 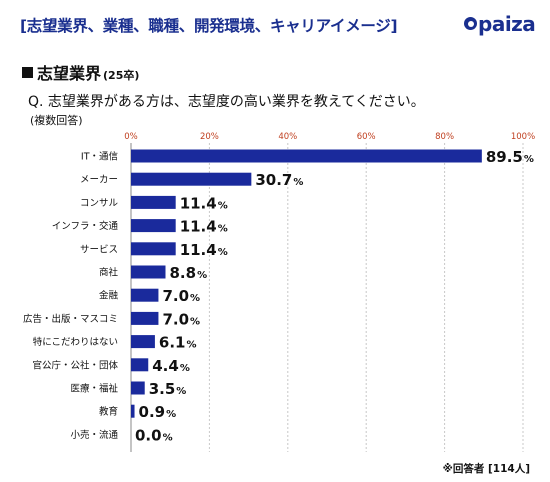 What do you see at coordinates (209, 137) in the screenshot?
I see `x-tick-label: 20%` at bounding box center [209, 137].